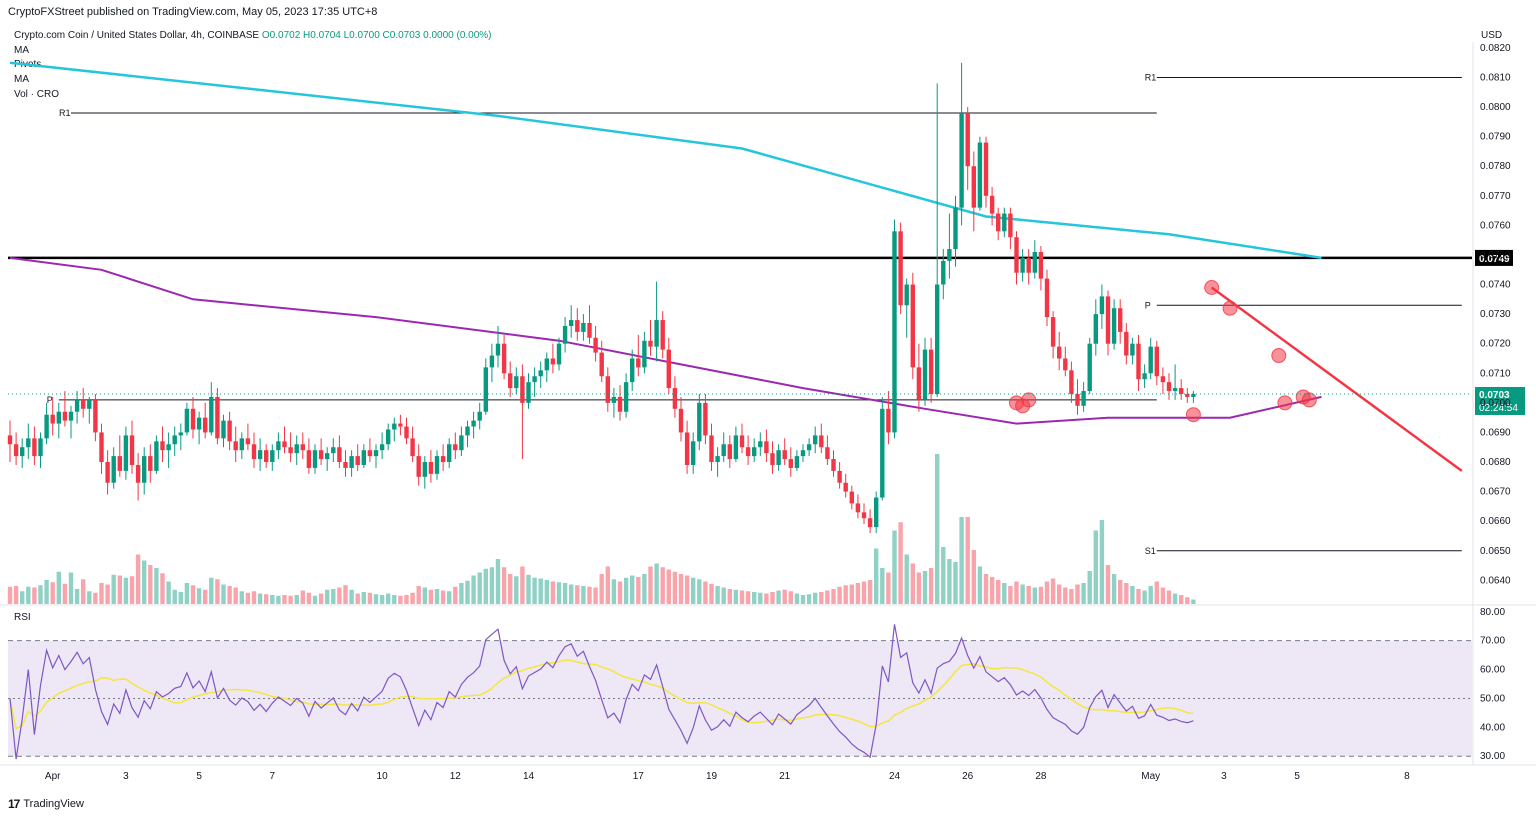 The width and height of the screenshot is (1536, 819). I want to click on time-tick-label: 26, so click(968, 776).